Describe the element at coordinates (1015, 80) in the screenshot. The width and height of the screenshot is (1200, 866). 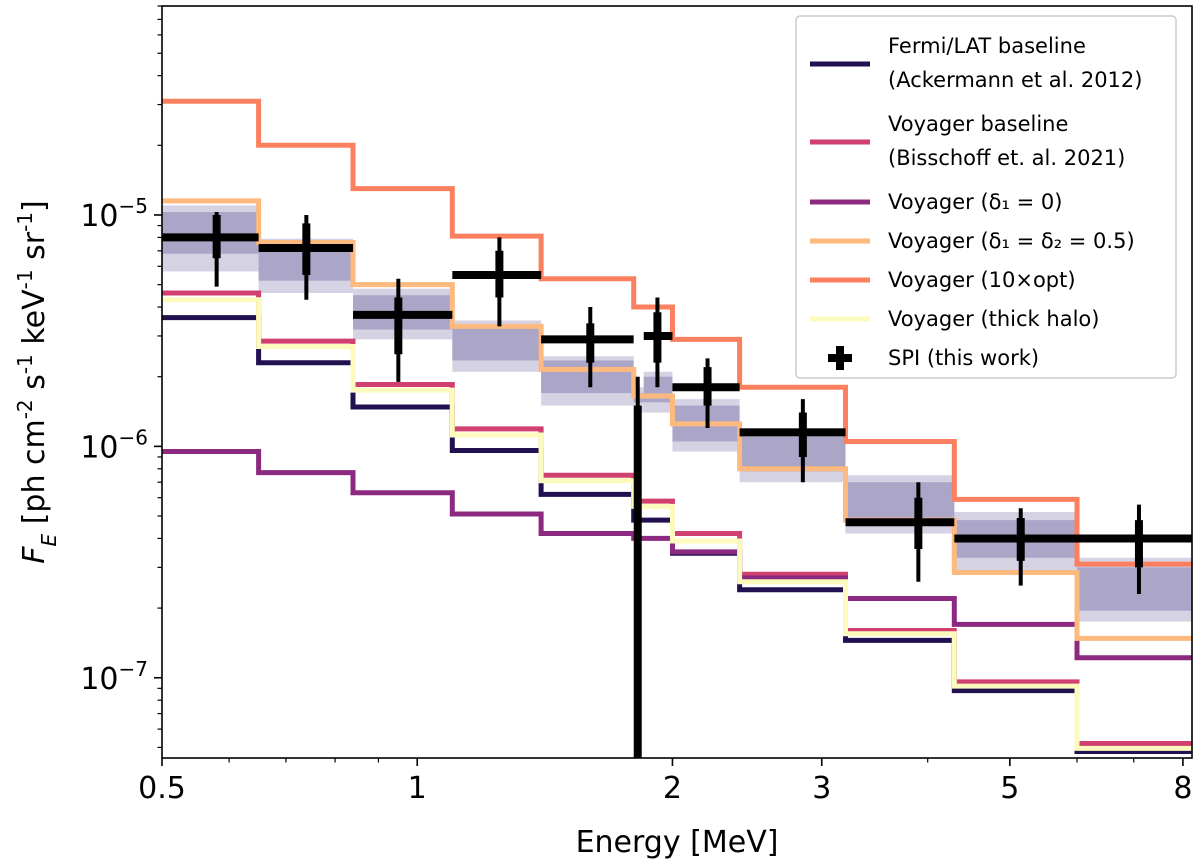
I see `legend-label-0-line2: (Ackermann et al. 2012)` at that location.